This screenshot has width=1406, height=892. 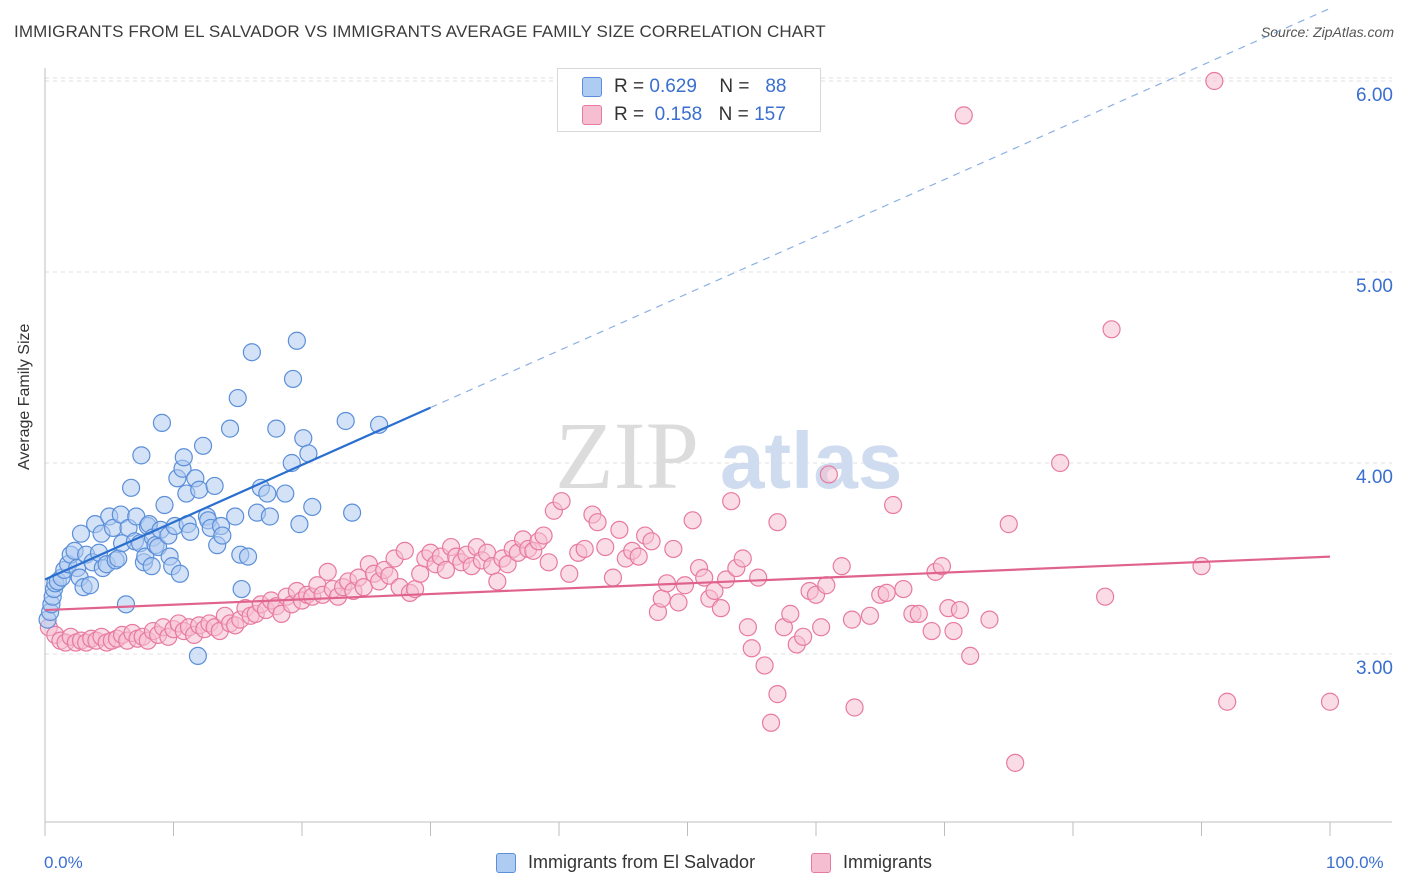 I want to click on n-value-blue: 88, so click(x=776, y=86).